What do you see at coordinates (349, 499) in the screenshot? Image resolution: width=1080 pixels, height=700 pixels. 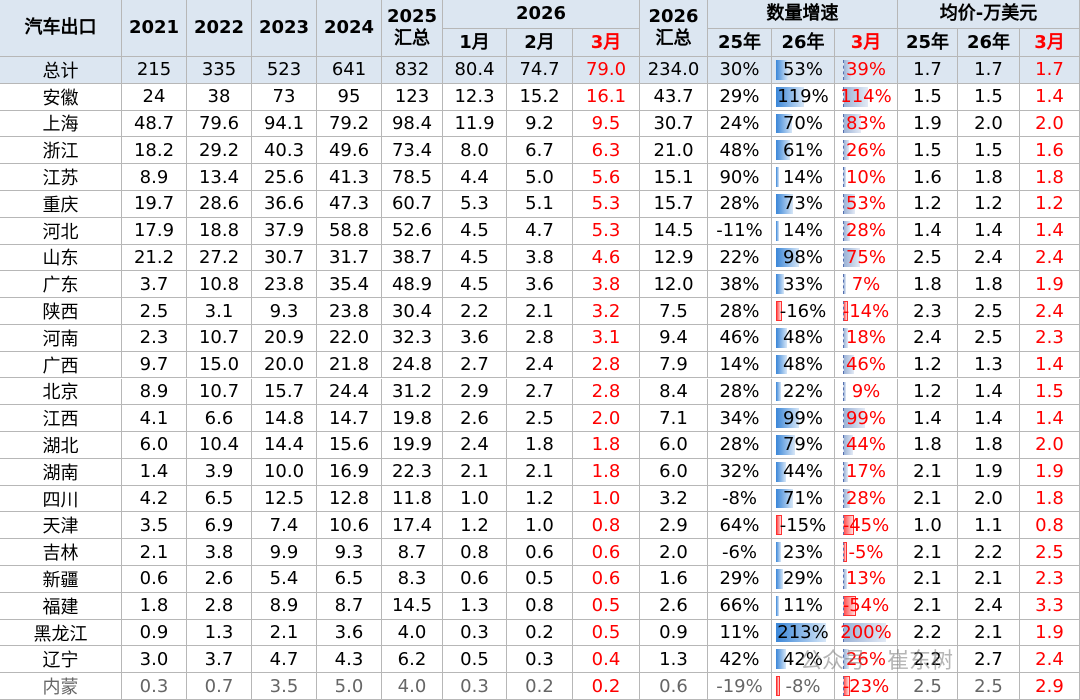 I see `cell-text: 12.8` at bounding box center [349, 499].